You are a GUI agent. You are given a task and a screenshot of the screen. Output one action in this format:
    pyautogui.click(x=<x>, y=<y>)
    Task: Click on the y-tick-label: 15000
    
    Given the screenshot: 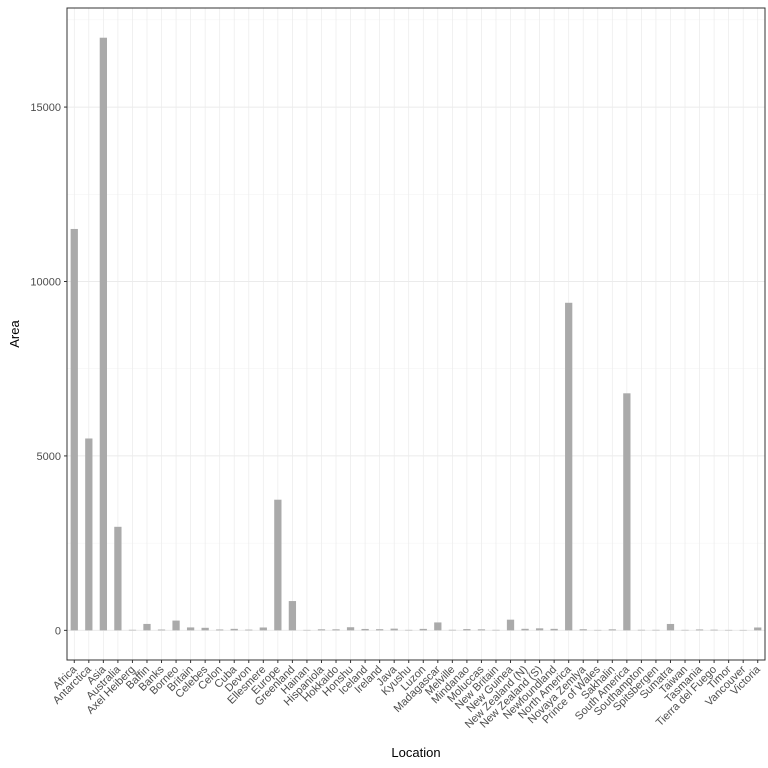 What is the action you would take?
    pyautogui.click(x=45, y=108)
    